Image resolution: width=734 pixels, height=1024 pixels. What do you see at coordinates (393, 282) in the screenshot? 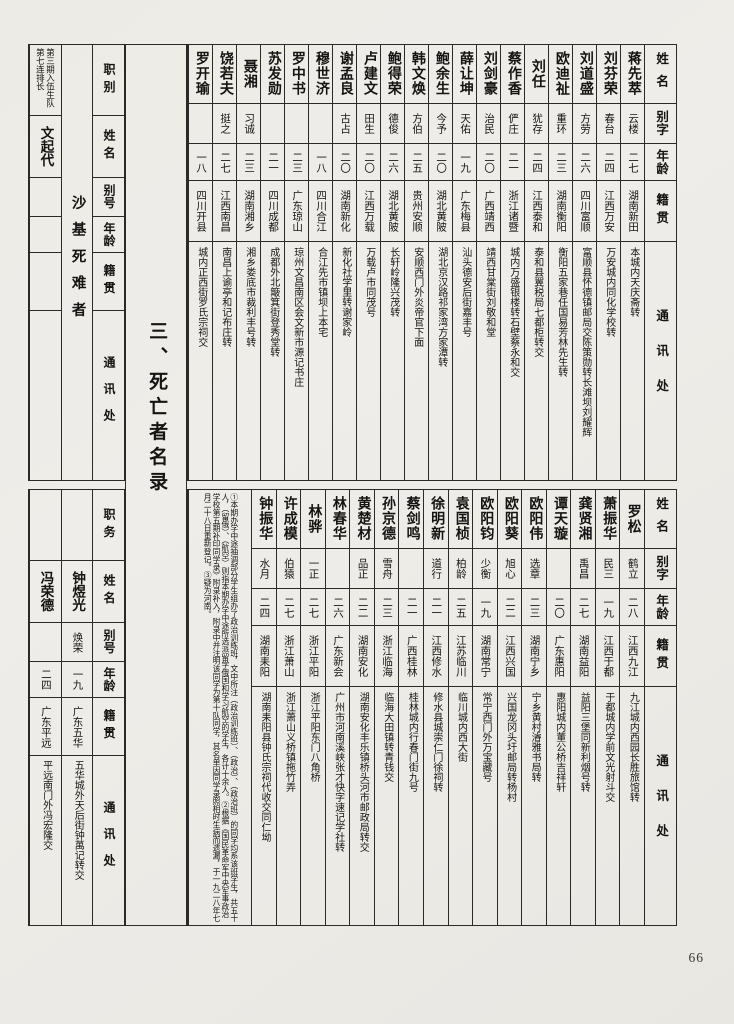
I see `person-address-cell: 长轩岭隆兴茂转` at bounding box center [393, 282].